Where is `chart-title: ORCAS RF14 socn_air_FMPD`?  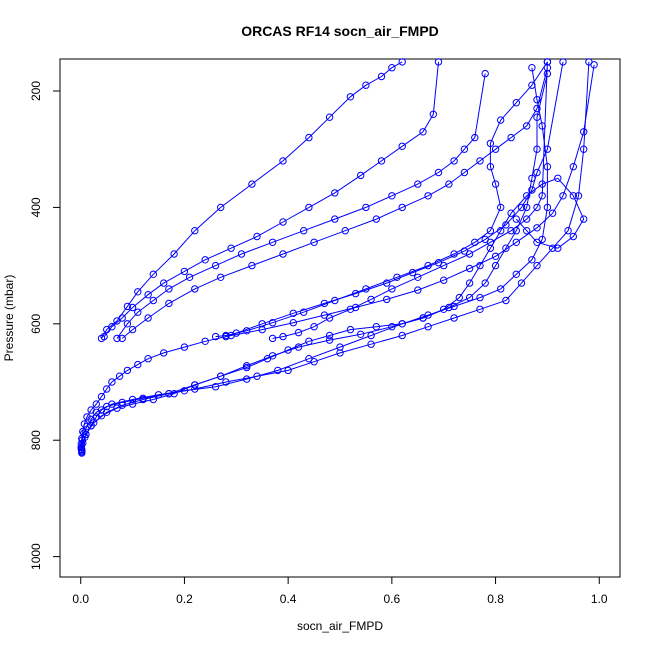 chart-title: ORCAS RF14 socn_air_FMPD is located at coordinates (340, 31).